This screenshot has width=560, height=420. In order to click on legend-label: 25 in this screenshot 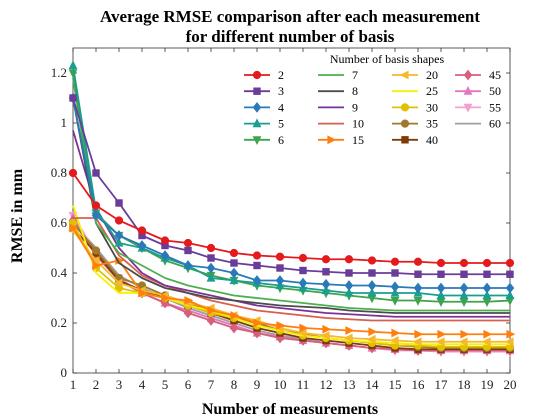, I will do `click(432, 91)`.